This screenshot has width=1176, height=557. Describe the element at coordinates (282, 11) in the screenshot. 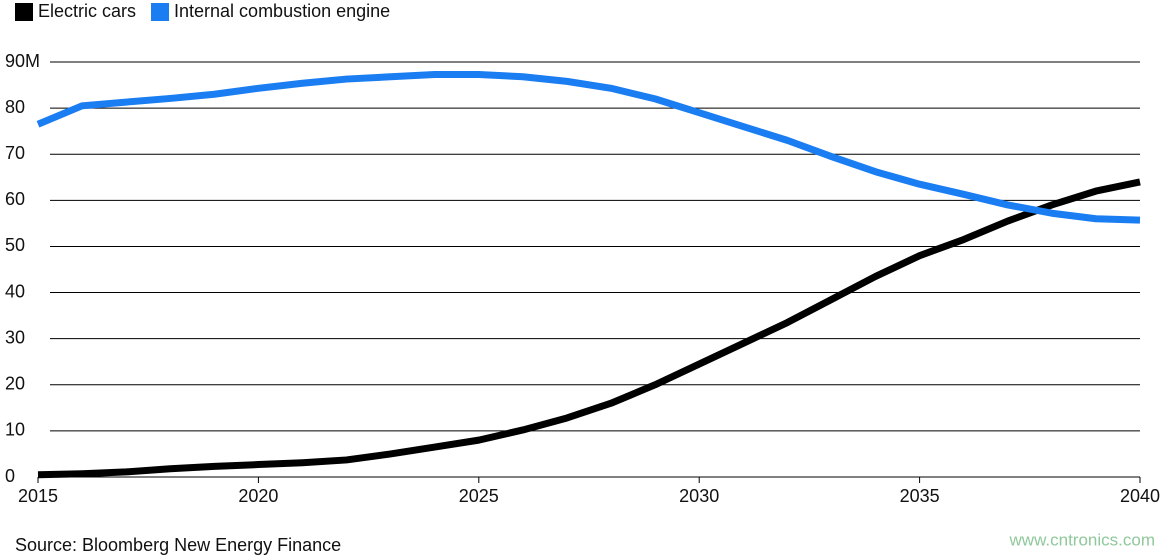

I see `legend-label: Internal combustion engine` at that location.